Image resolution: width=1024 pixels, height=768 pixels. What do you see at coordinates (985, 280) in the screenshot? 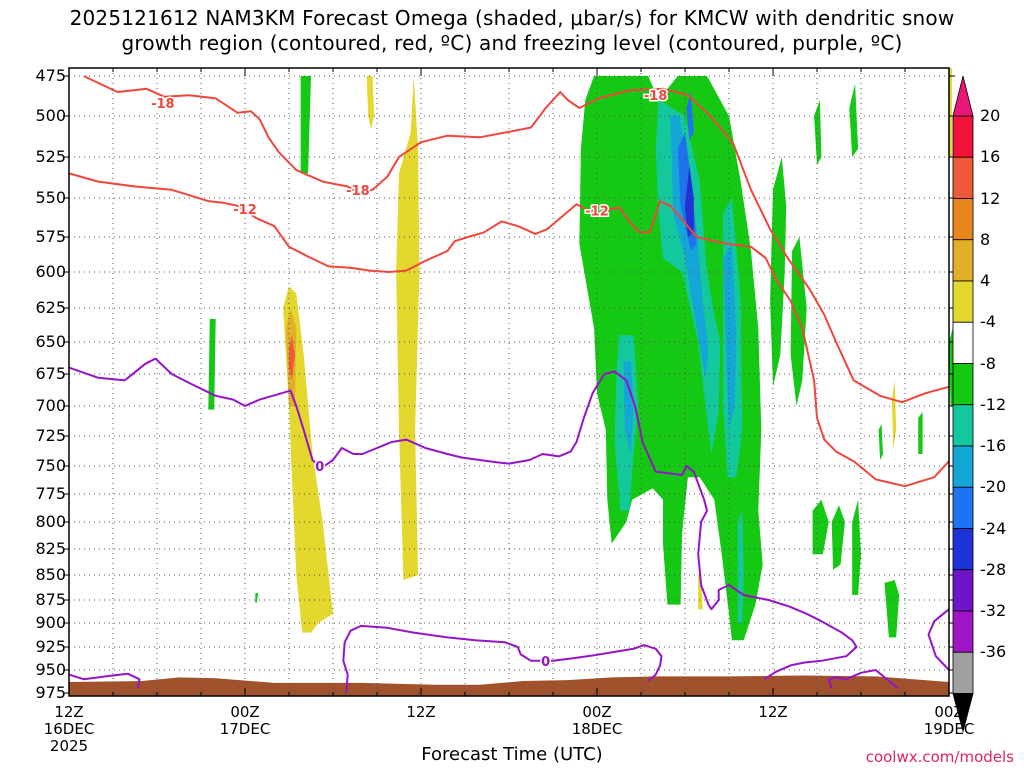
I see `colorbar-label: 4` at bounding box center [985, 280].